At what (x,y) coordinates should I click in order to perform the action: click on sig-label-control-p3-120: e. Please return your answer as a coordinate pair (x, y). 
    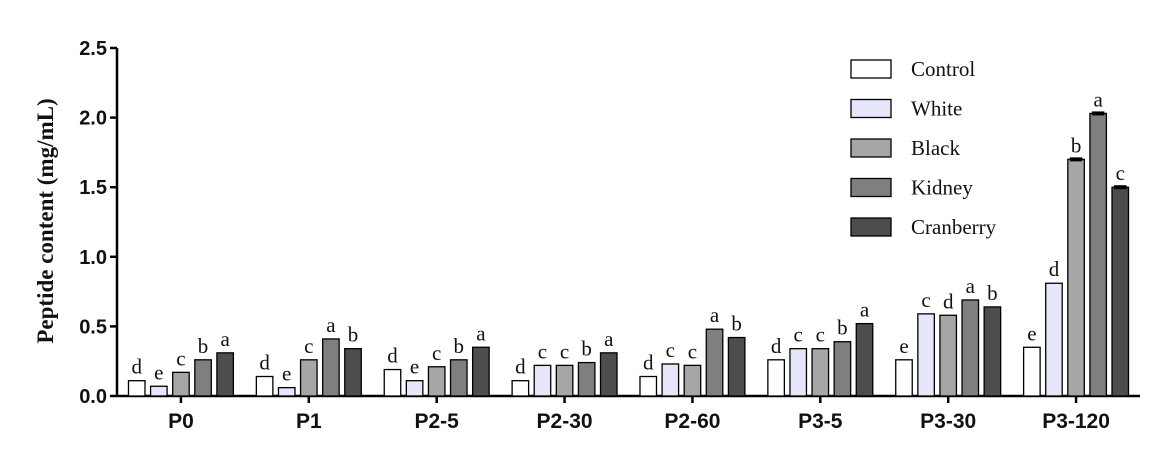
    Looking at the image, I should click on (1031, 333).